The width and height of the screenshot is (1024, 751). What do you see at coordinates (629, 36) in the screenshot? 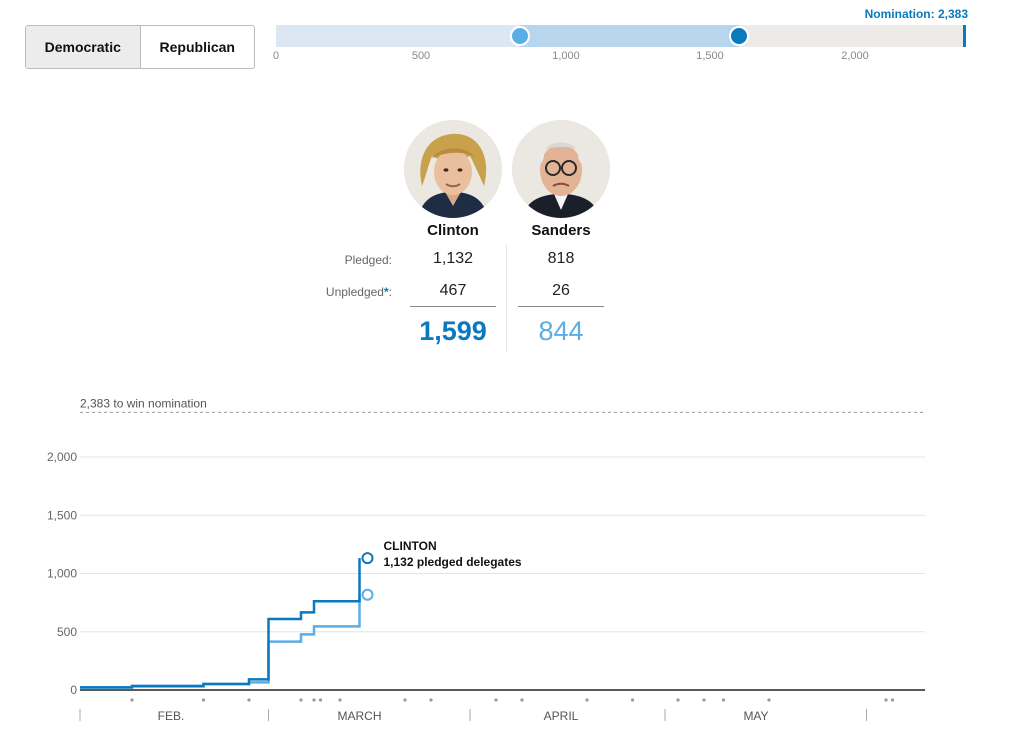
I see `clinton-progress-fill` at bounding box center [629, 36].